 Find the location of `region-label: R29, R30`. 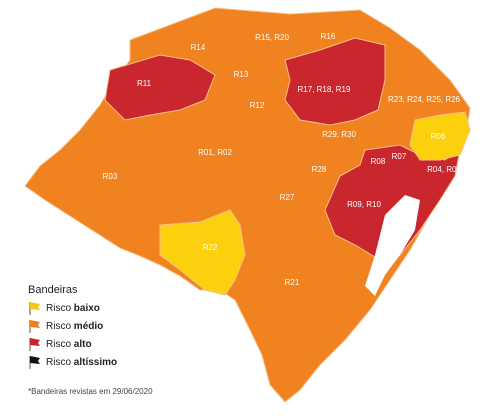

region-label: R29, R30 is located at coordinates (339, 134).